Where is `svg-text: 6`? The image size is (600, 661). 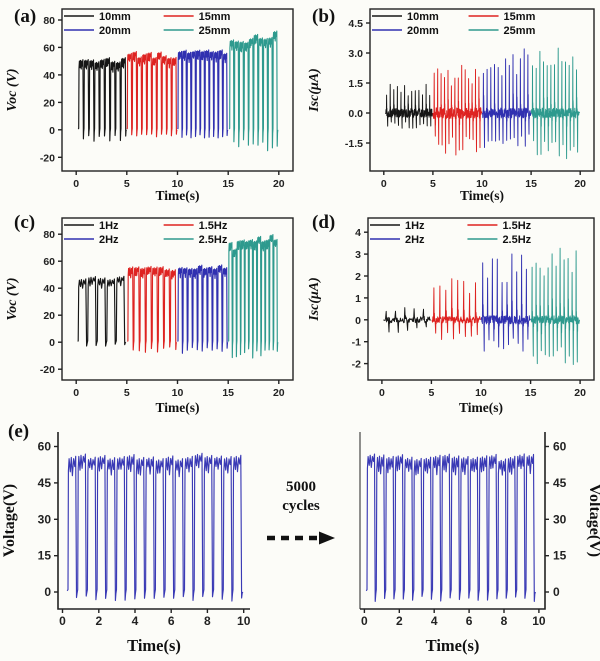 svg-text: 6 is located at coordinates (469, 621).